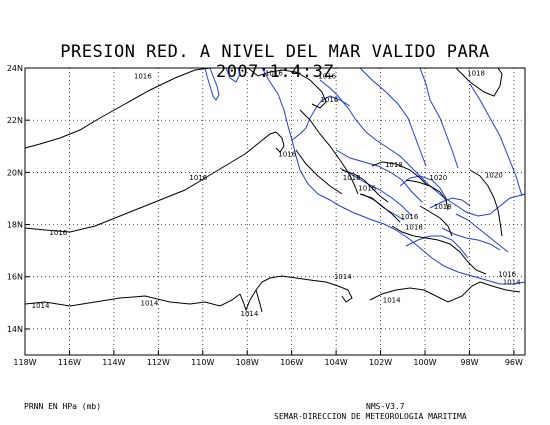 The width and height of the screenshot is (550, 425). I want to click on units-note: PRNN EN HPa (mb), so click(63, 406).